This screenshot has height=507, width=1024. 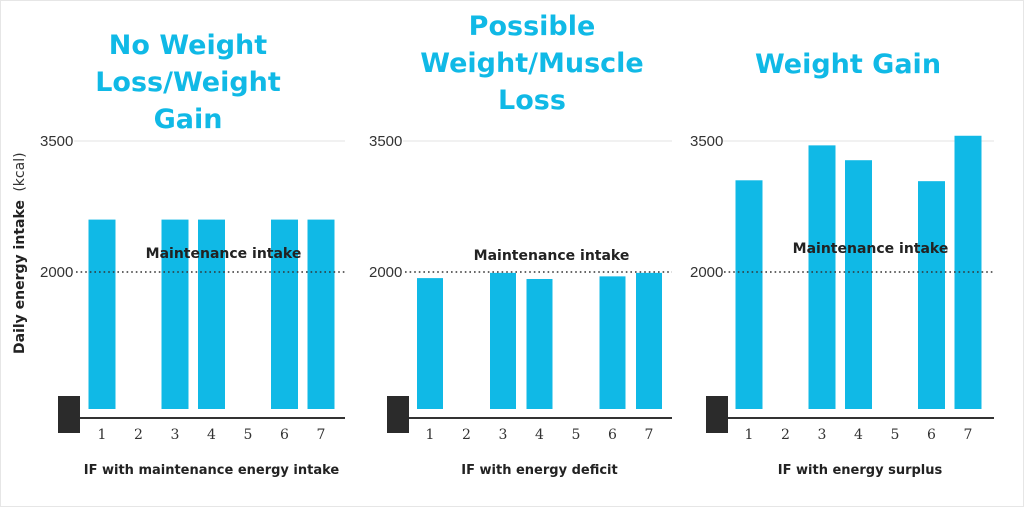 I want to click on chart-title-line: Weight/Muscle, so click(x=531, y=63).